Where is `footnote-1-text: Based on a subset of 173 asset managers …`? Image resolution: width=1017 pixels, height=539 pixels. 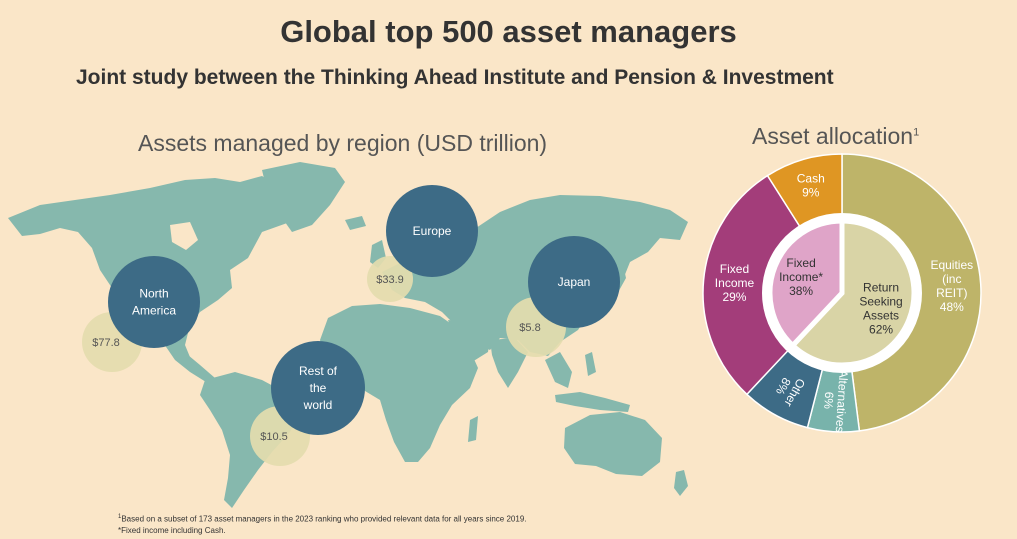 footnote-1-text: Based on a subset of 173 asset managers … is located at coordinates (324, 519).